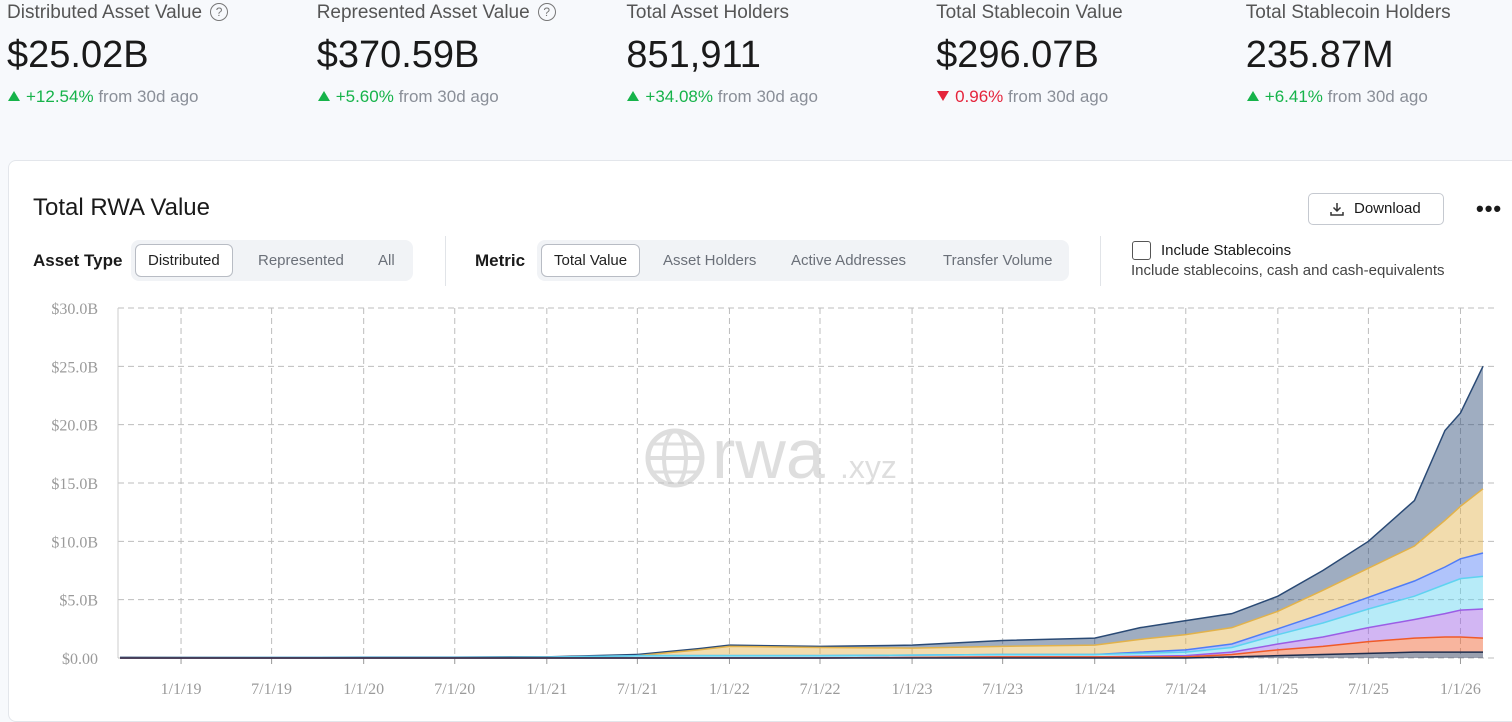 This screenshot has width=1512, height=722. Describe the element at coordinates (912, 688) in the screenshot. I see `x-tick-label: 1/1/23` at that location.